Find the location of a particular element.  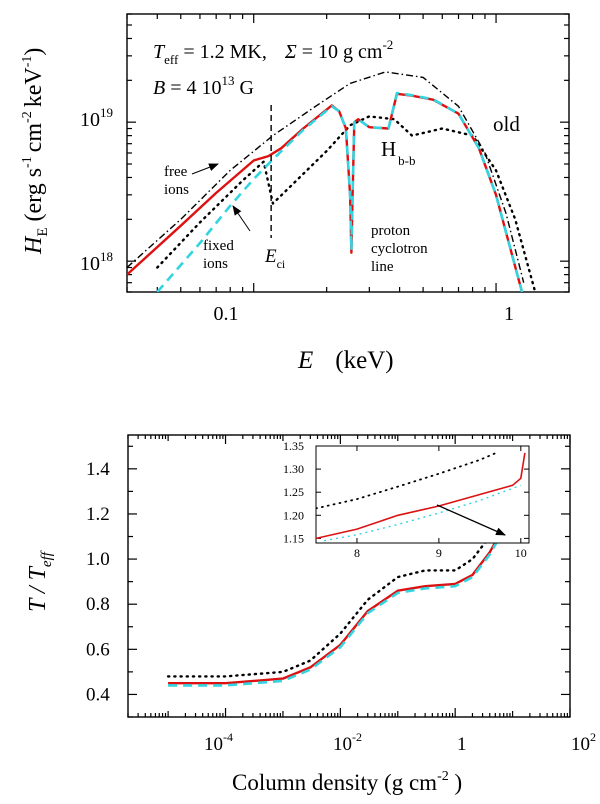

inset-frame is located at coordinates (422, 494).